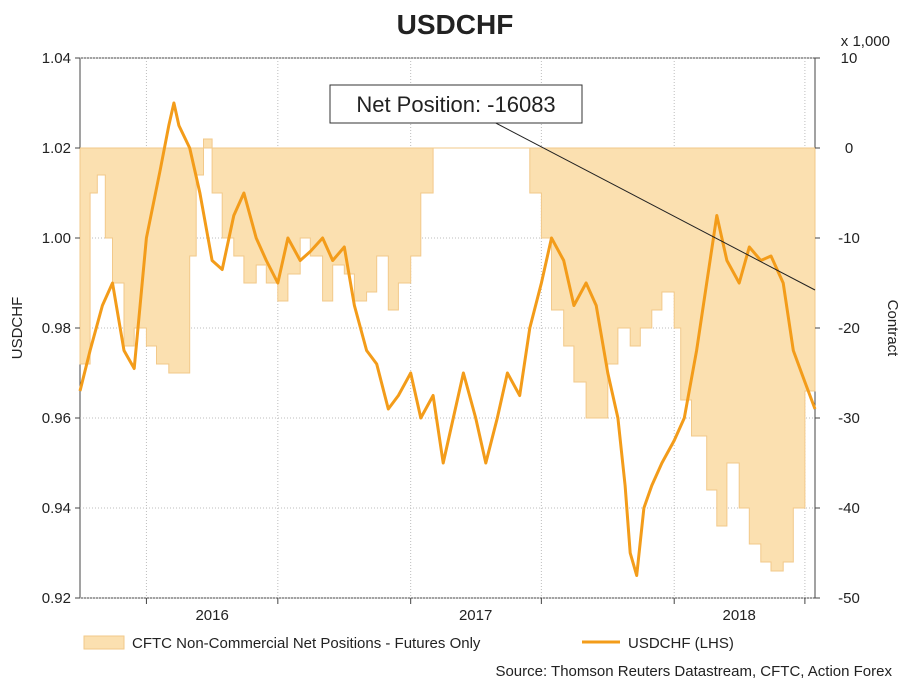 This screenshot has width=909, height=682. I want to click on bottom-tick-label: 2016, so click(211, 615).